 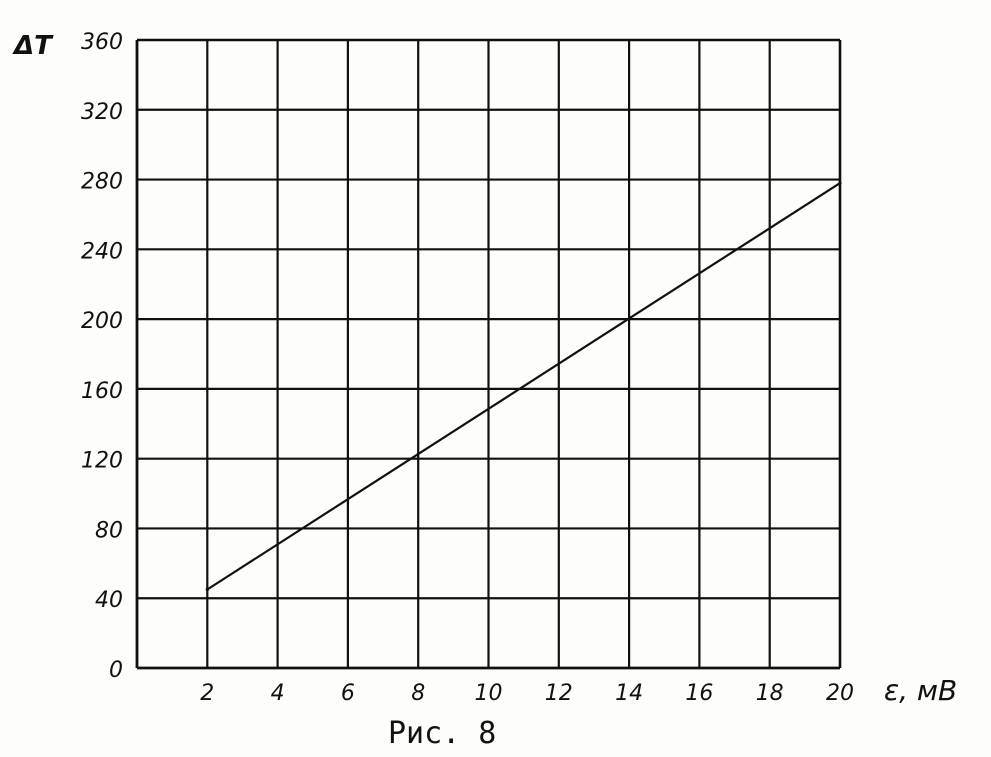 What do you see at coordinates (102, 251) in the screenshot?
I see `y-tick-label: 240` at bounding box center [102, 251].